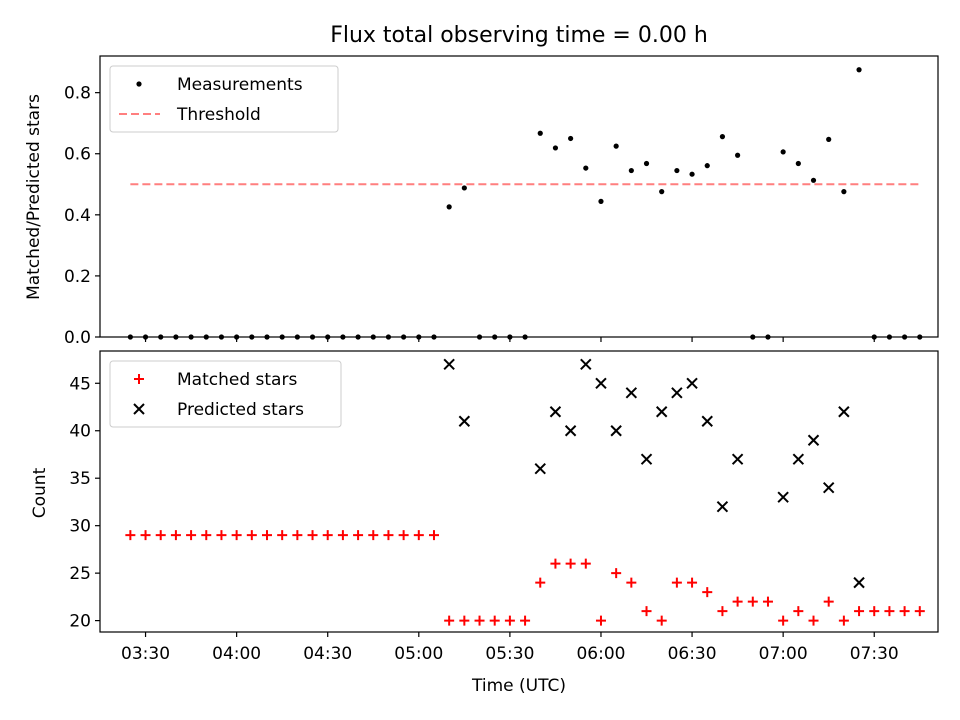 This screenshot has height=720, width=960. I want to click on top-legend: Measurements Threshold, so click(224, 99).